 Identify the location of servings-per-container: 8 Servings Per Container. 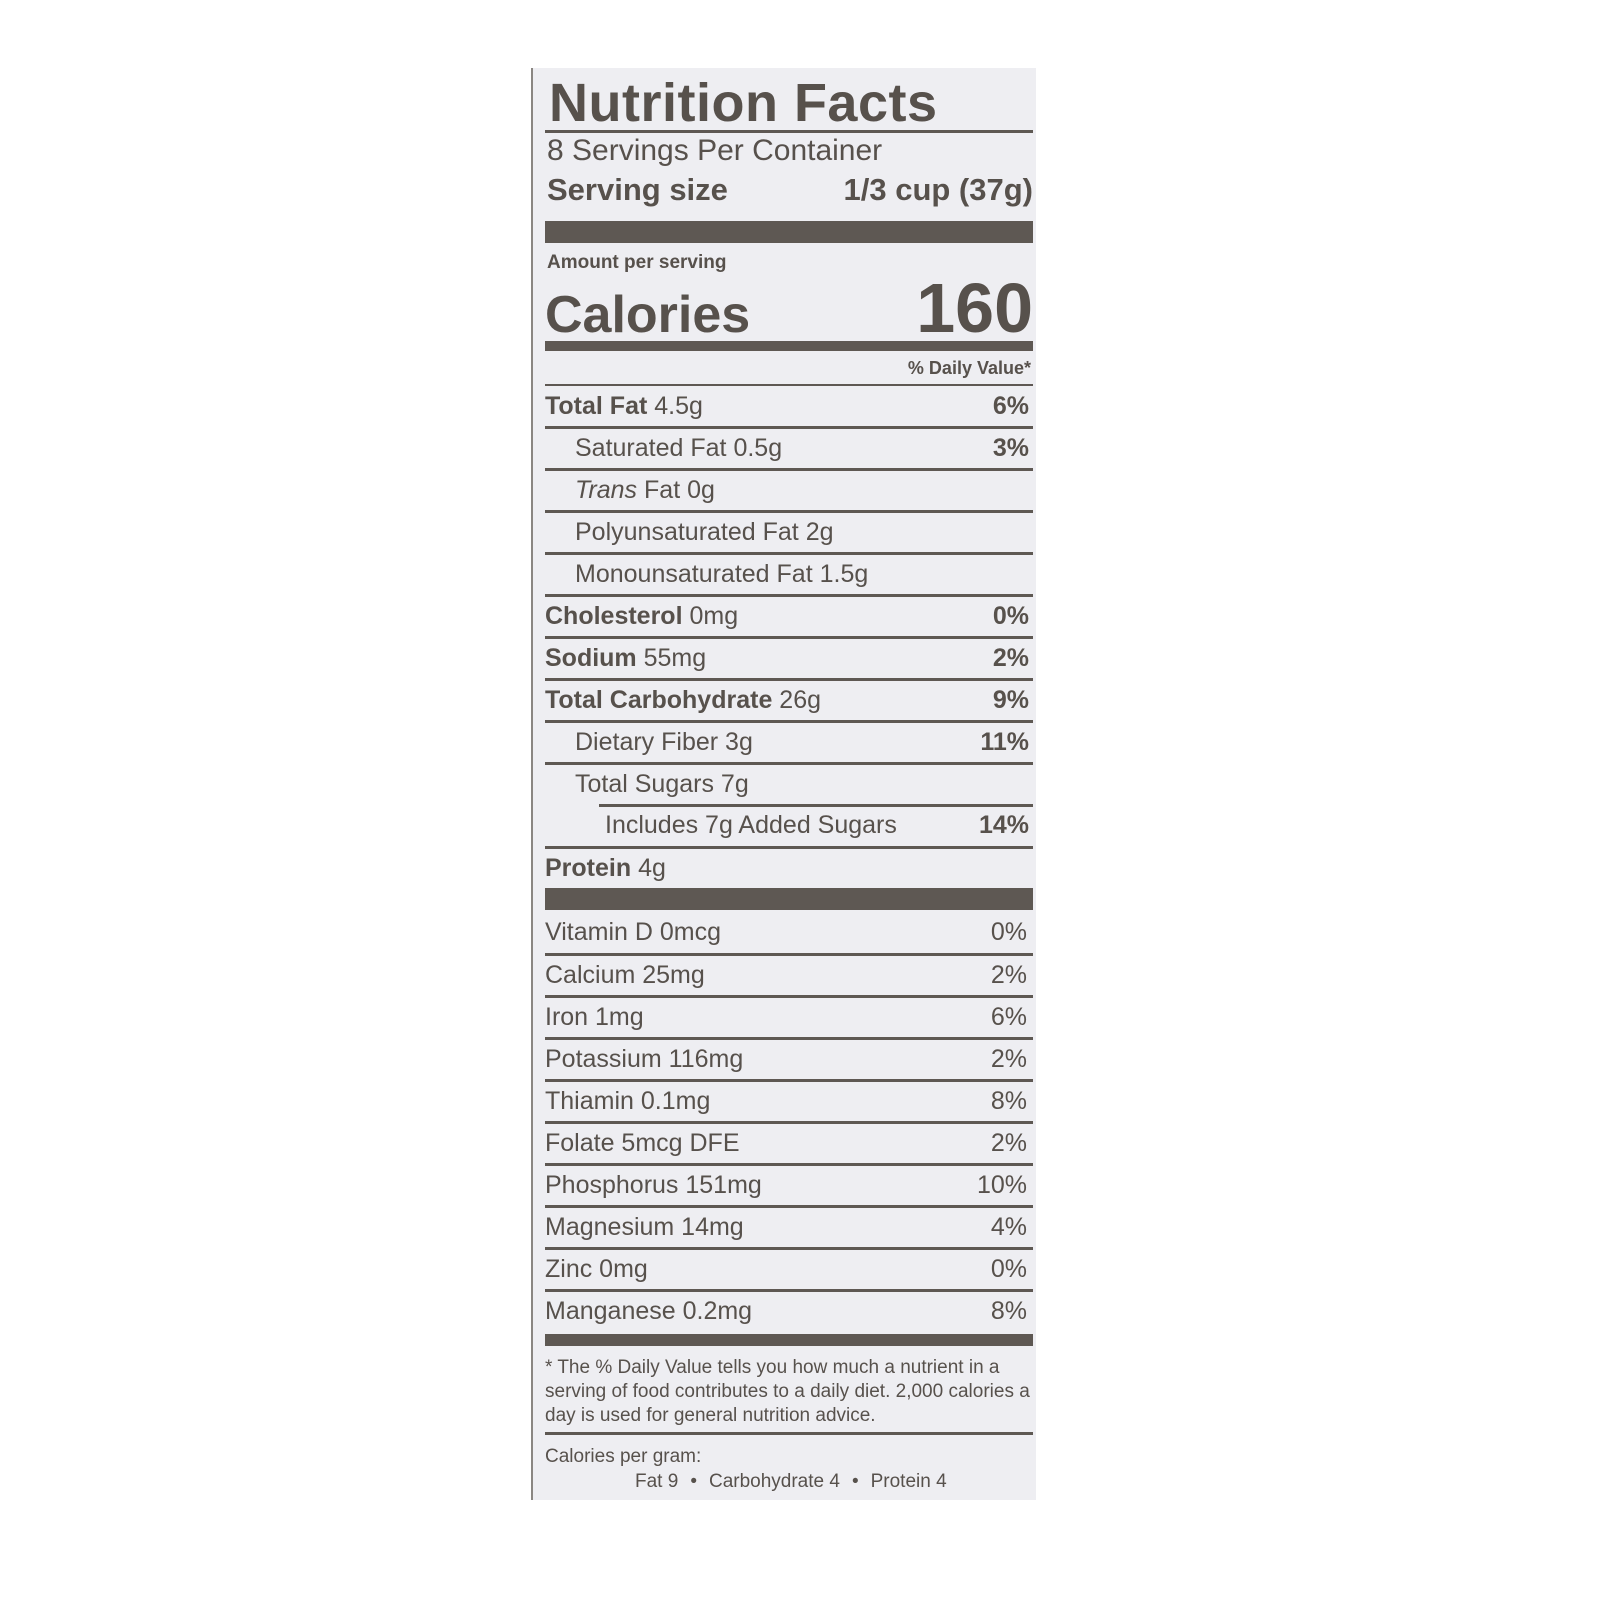
(715, 150).